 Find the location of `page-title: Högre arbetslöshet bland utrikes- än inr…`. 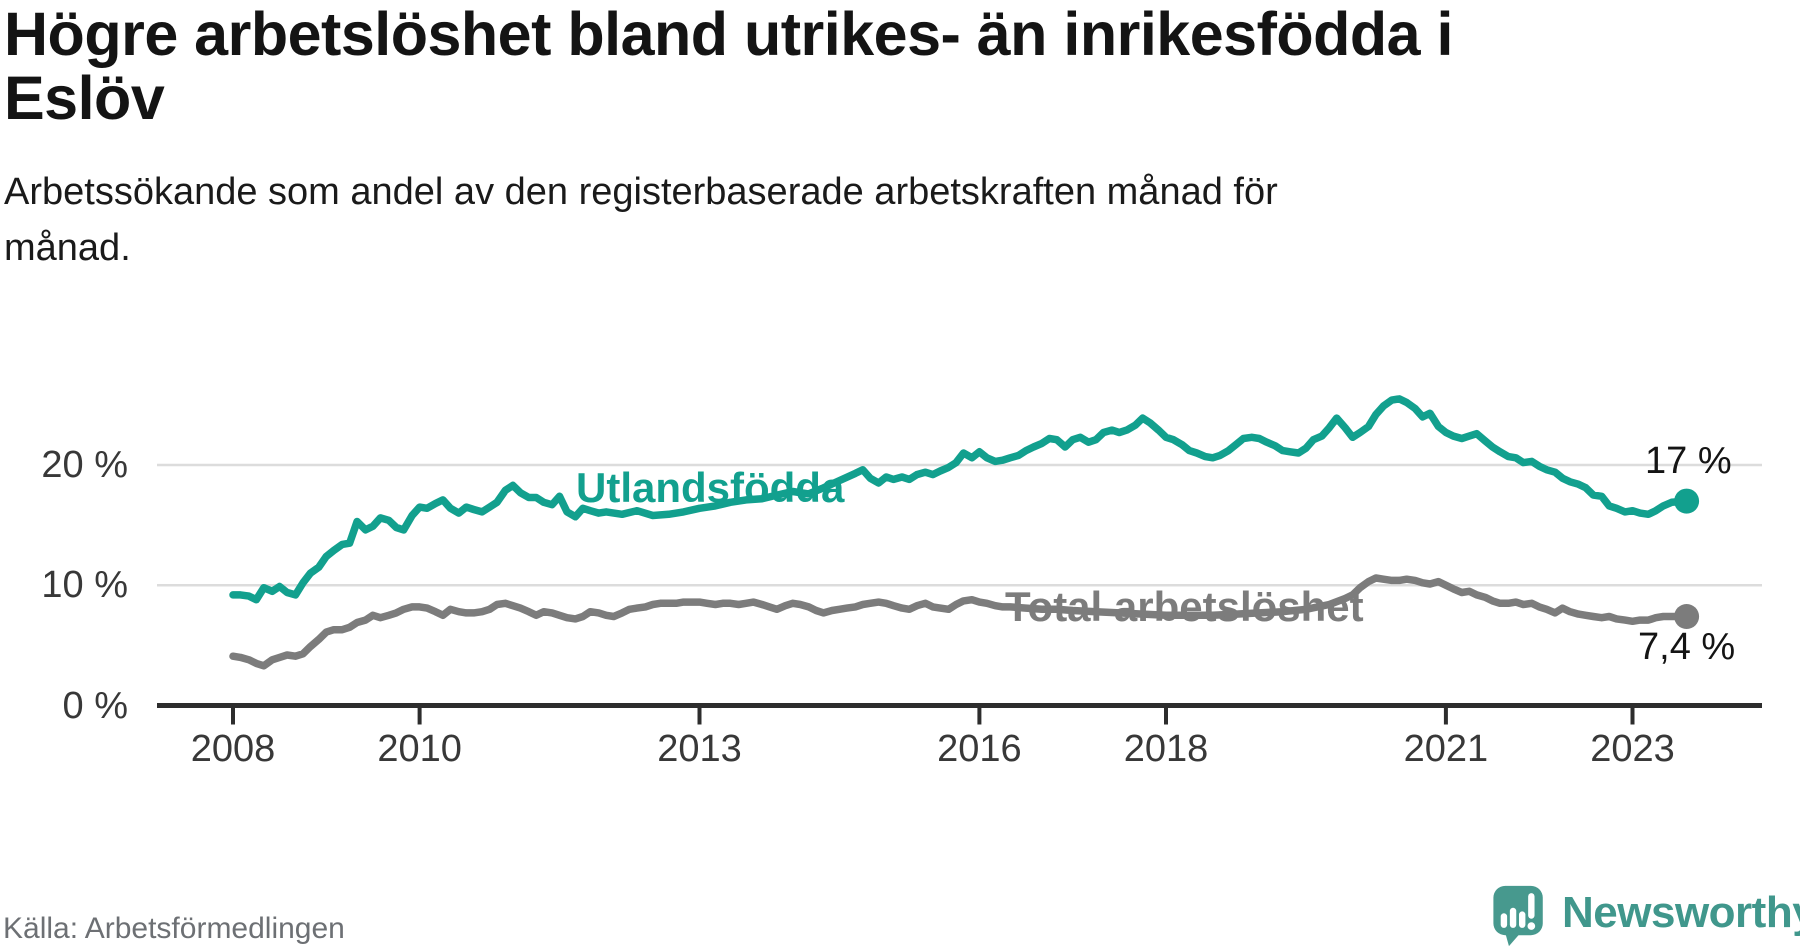

page-title: Högre arbetslöshet bland utrikes- än inr… is located at coordinates (784, 66).